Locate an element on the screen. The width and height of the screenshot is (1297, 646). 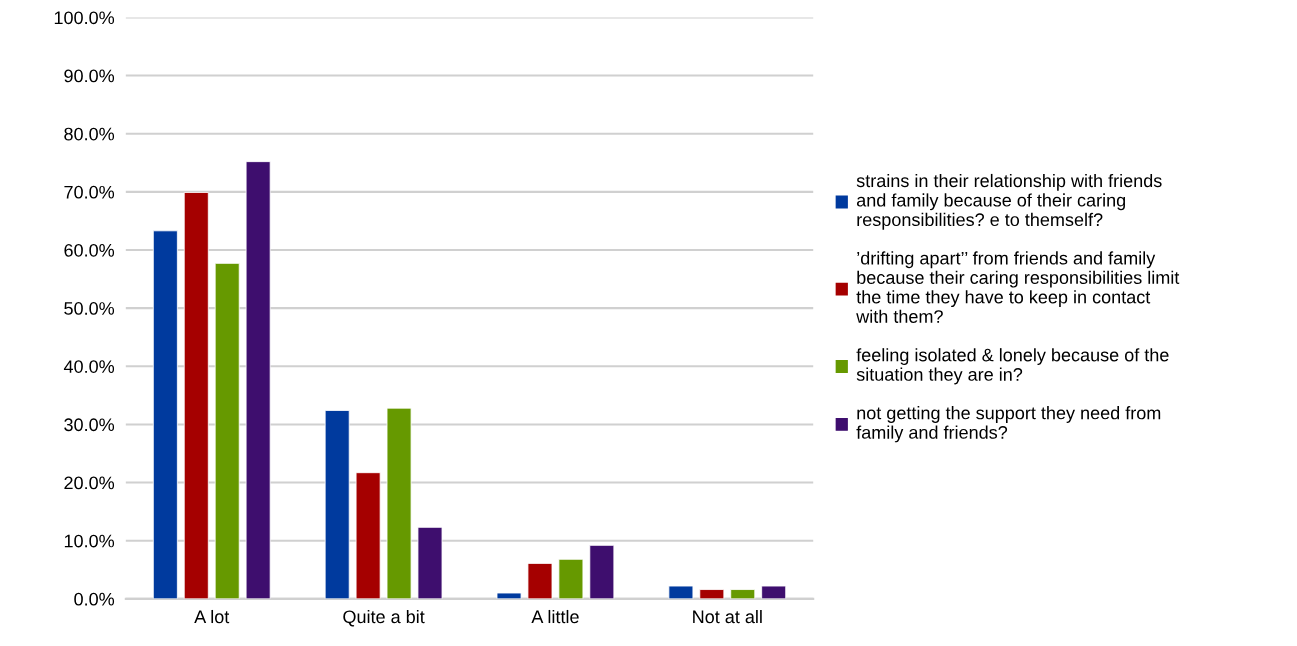
y-tick-label: 70.0% is located at coordinates (89, 192).